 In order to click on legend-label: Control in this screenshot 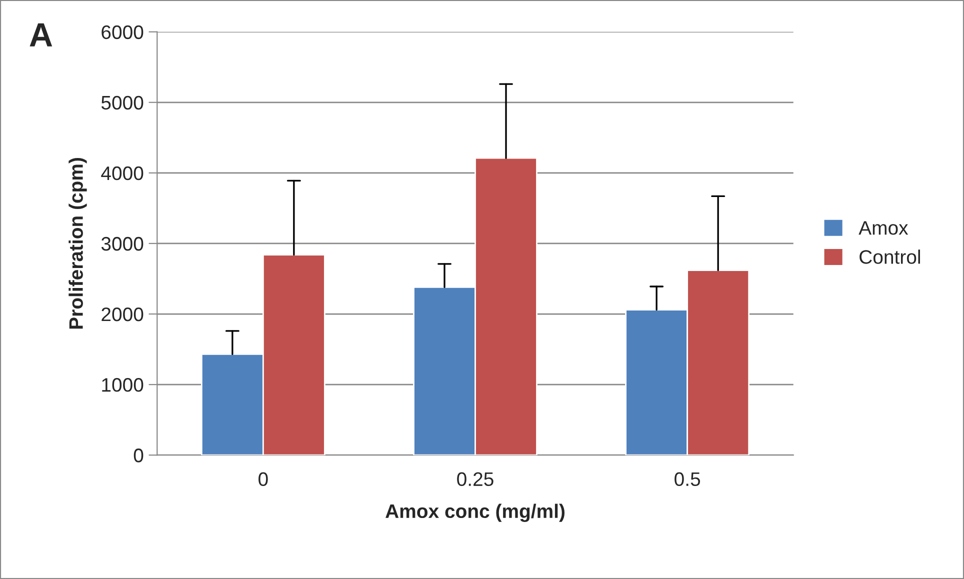, I will do `click(890, 257)`.